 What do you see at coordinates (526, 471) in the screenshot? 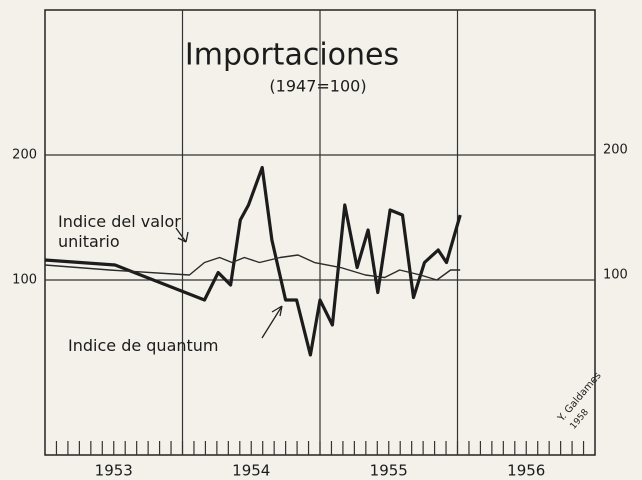
I see `x-tick-label: 1956` at bounding box center [526, 471].